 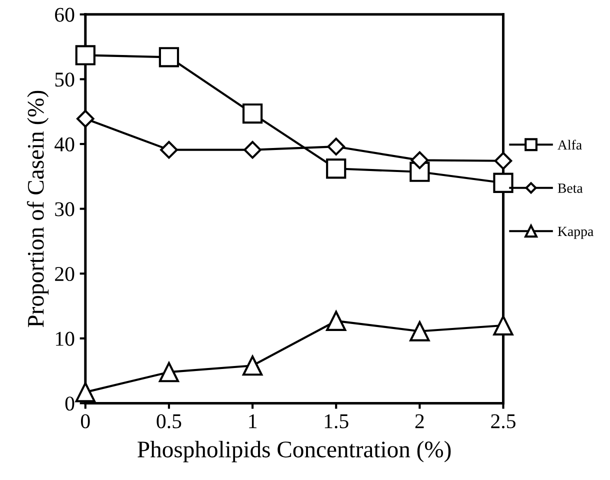 What do you see at coordinates (64, 15) in the screenshot?
I see `y-tick-label: 60` at bounding box center [64, 15].